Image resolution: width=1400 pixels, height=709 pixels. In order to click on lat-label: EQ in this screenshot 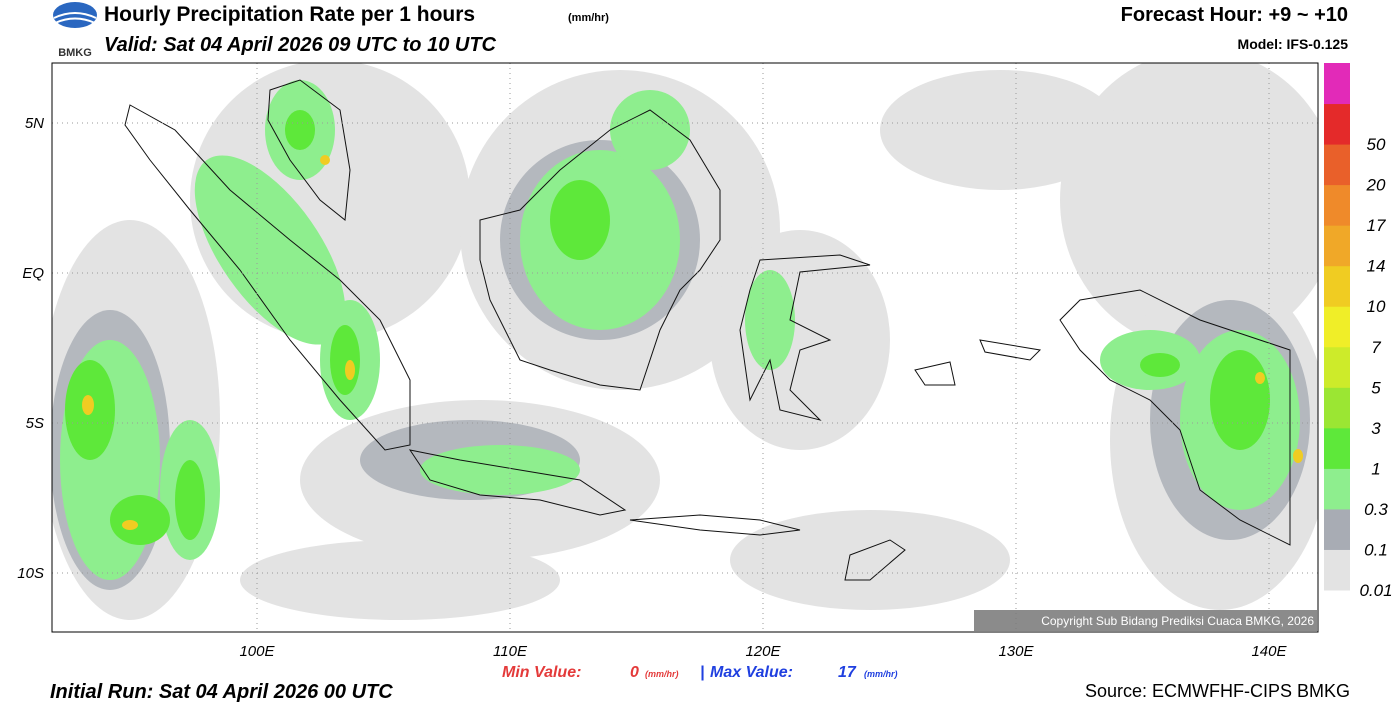, I will do `click(33, 273)`.